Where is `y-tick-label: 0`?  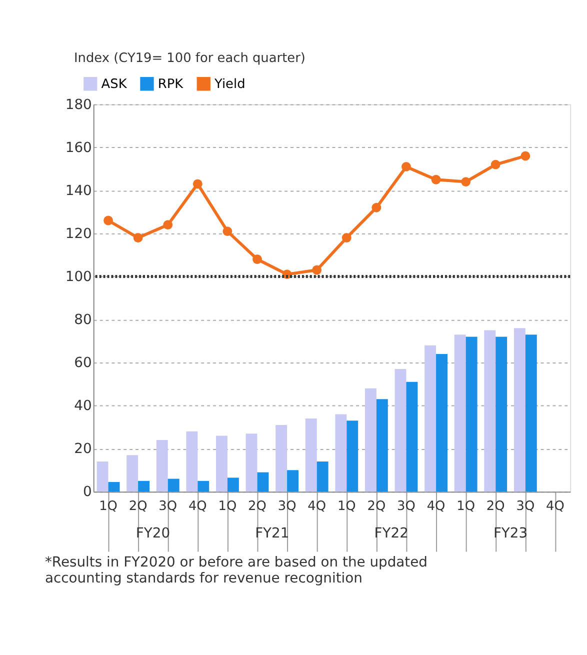
y-tick-label: 0 is located at coordinates (87, 492).